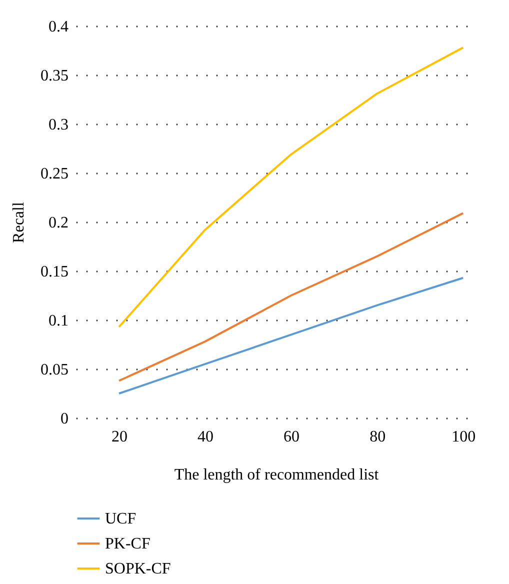 This screenshot has height=584, width=509. I want to click on y-tick-label: 0.25, so click(54, 174).